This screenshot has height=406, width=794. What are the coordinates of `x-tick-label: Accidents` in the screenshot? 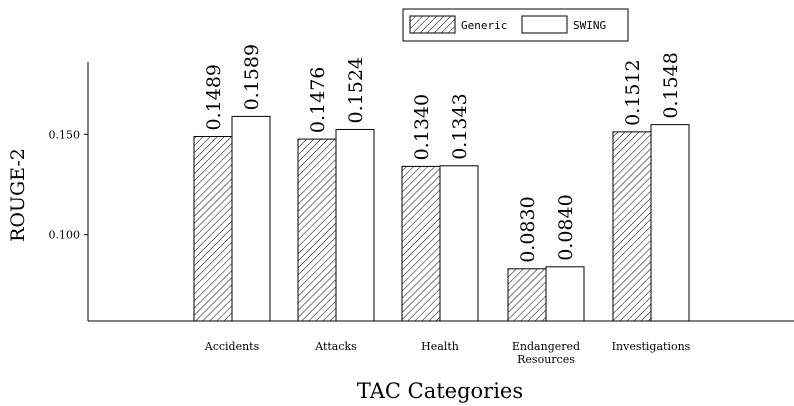 It's located at (232, 346).